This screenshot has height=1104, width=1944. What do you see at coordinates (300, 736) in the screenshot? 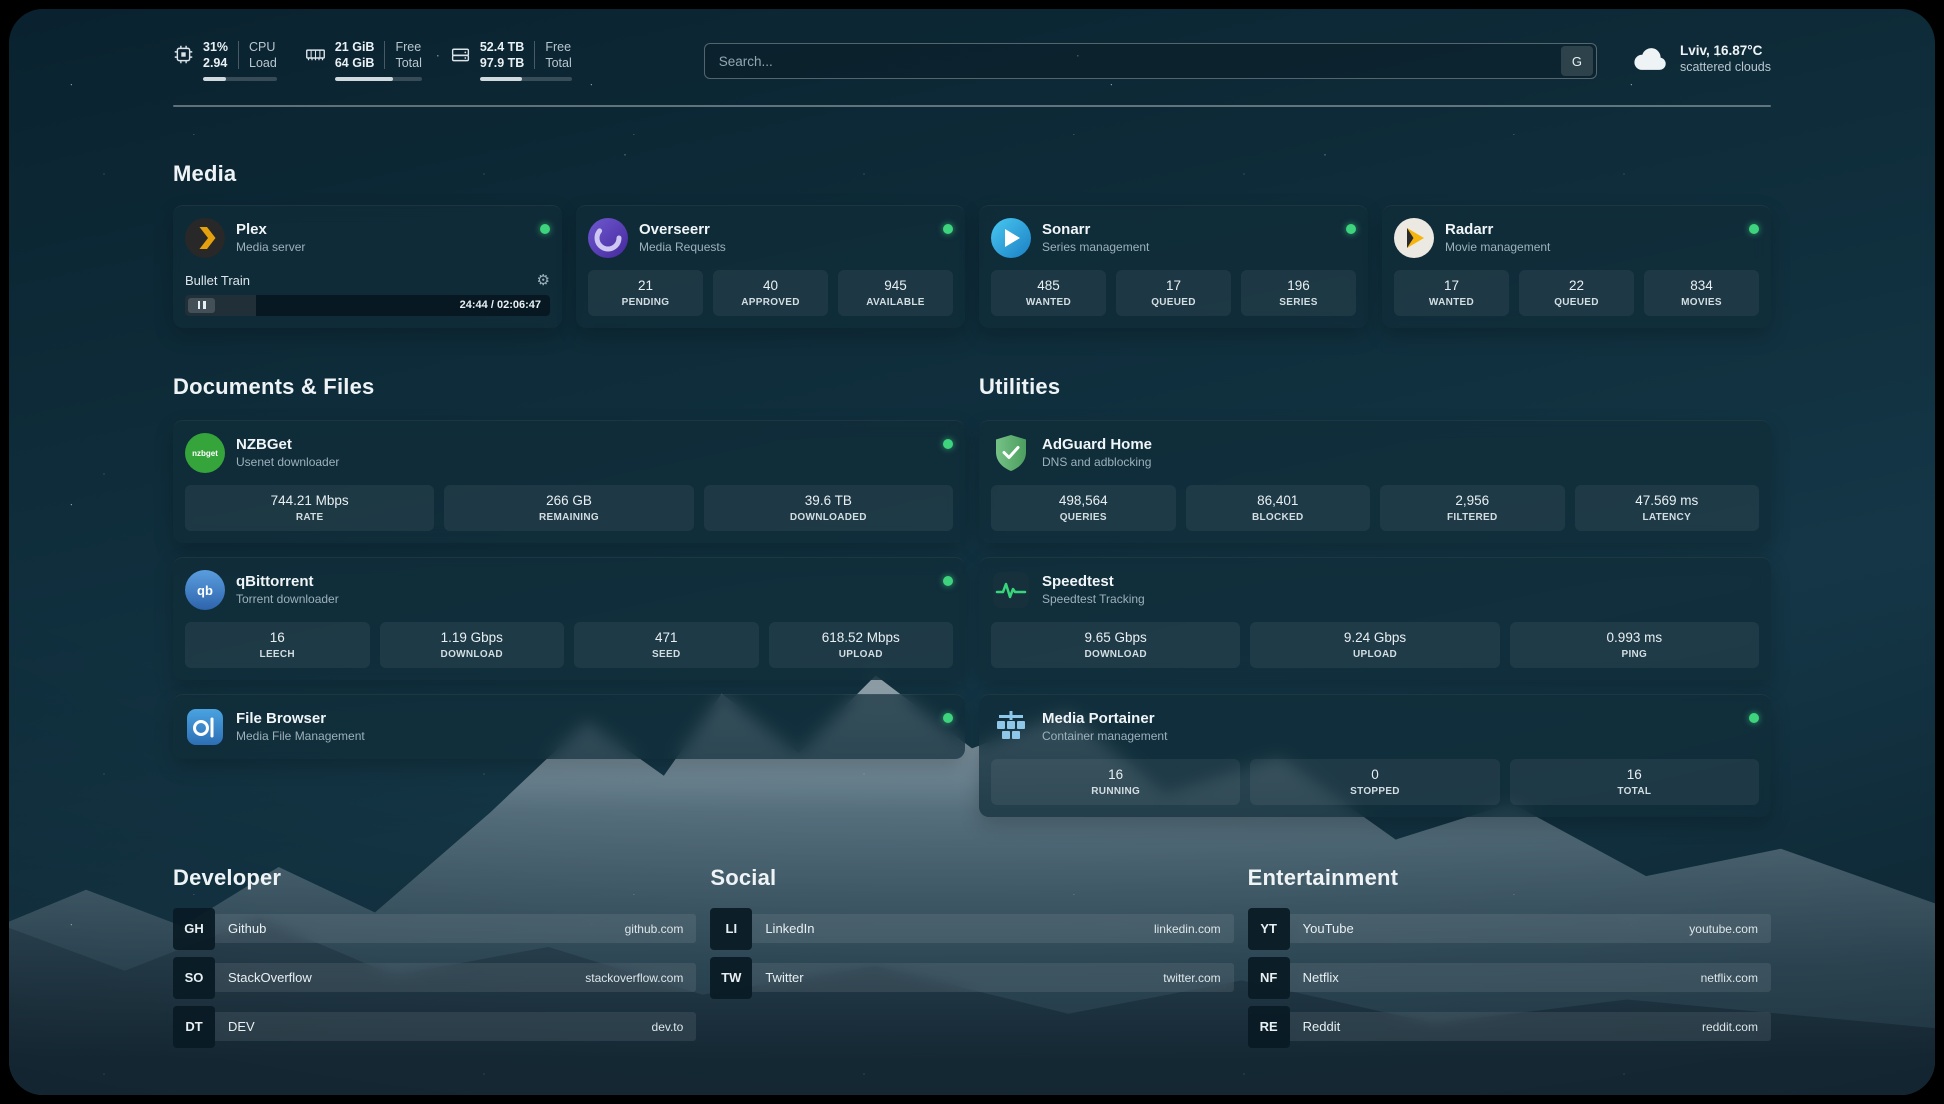
I see `app-description: Media File Management` at bounding box center [300, 736].